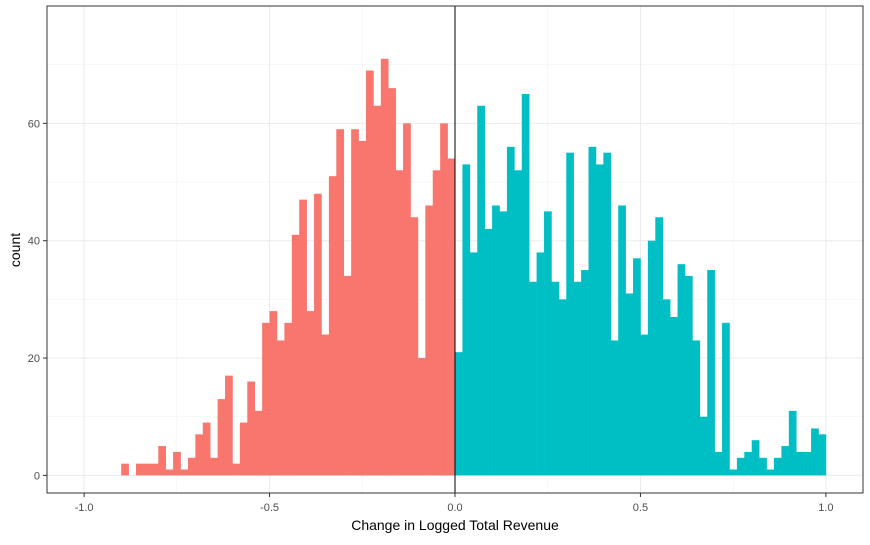 This screenshot has width=870, height=545. Describe the element at coordinates (34, 124) in the screenshot. I see `y-tick-label: 60` at that location.